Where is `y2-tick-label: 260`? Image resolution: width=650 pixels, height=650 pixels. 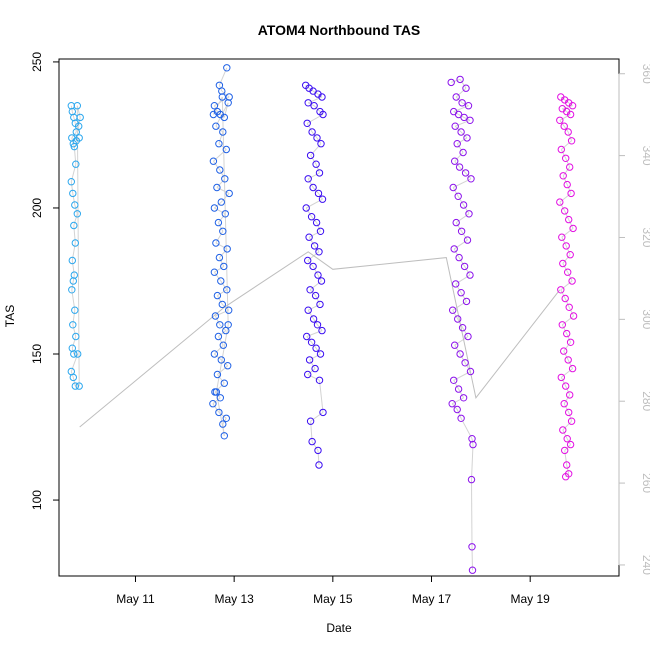
y2-tick-label: 260 is located at coordinates (645, 483).